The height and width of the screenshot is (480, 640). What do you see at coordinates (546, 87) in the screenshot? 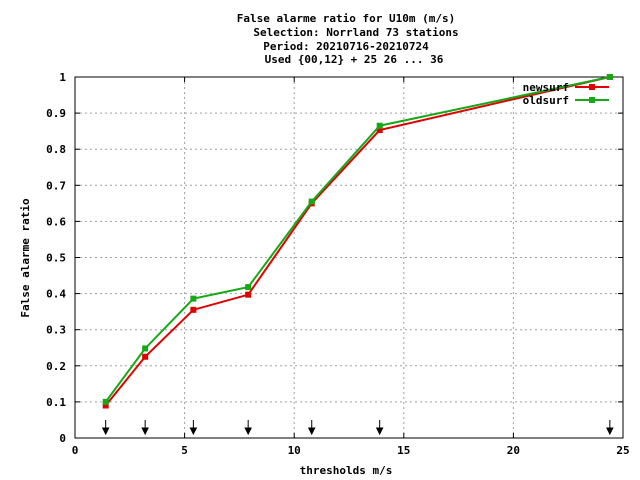
I see `legend-label-newsurf: newsurf` at bounding box center [546, 87].